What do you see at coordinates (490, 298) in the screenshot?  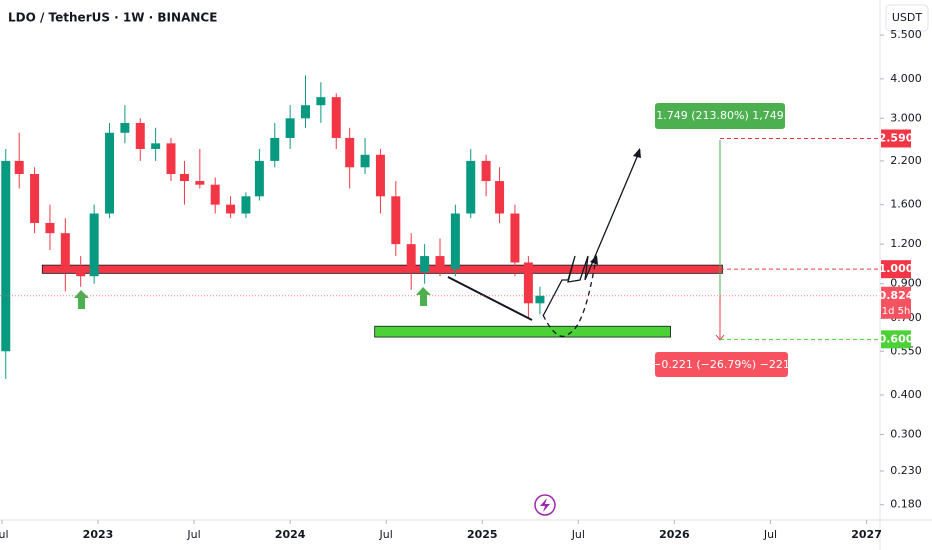 I see `trend-line` at bounding box center [490, 298].